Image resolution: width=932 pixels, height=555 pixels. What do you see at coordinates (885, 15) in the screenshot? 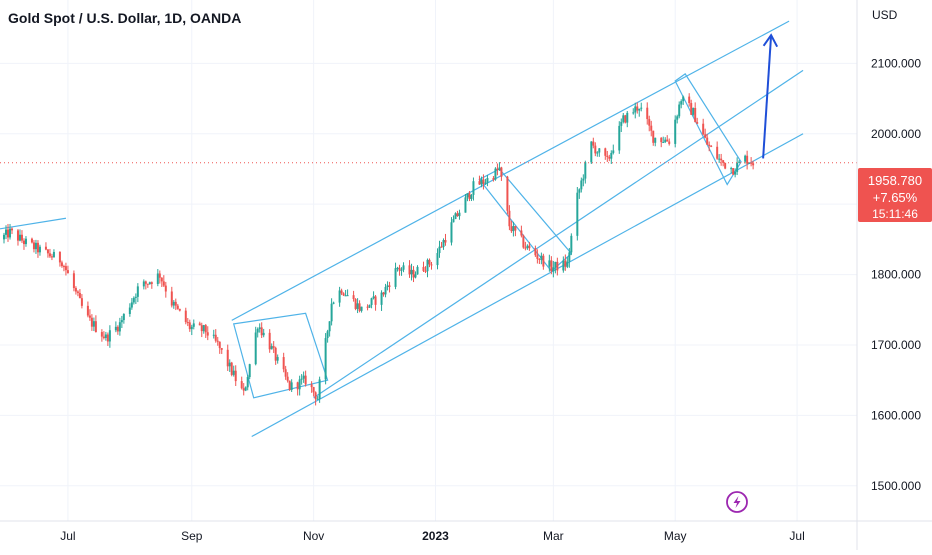
I see `currency-label: USD` at bounding box center [885, 15].